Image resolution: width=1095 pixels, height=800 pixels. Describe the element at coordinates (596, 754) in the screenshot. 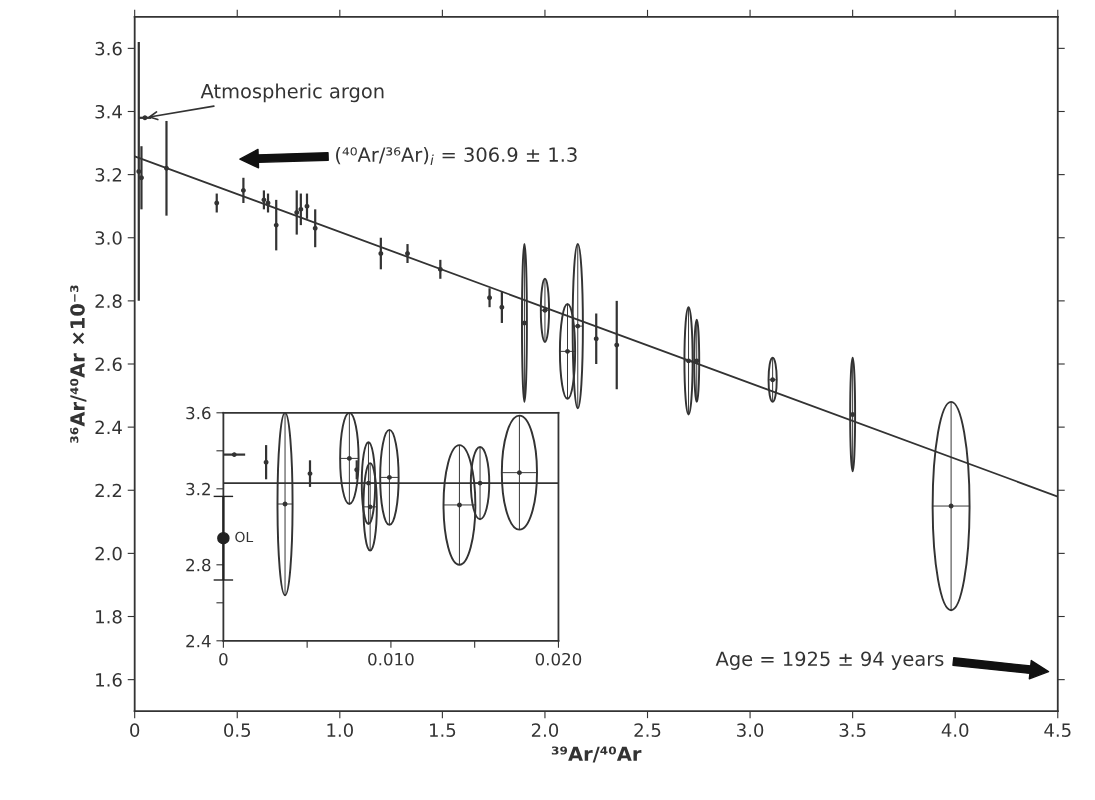

I see `x-axis-title: ³⁹Ar/⁴⁰Ar` at that location.